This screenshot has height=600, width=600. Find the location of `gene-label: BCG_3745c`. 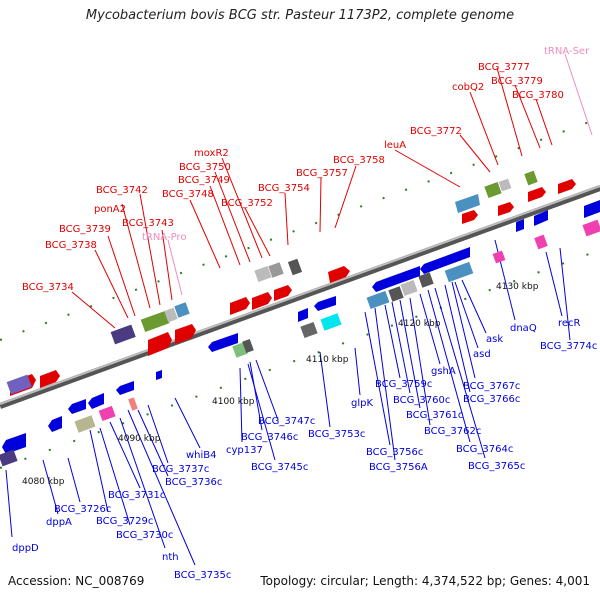

gene-label: BCG_3745c is located at coordinates (279, 467).